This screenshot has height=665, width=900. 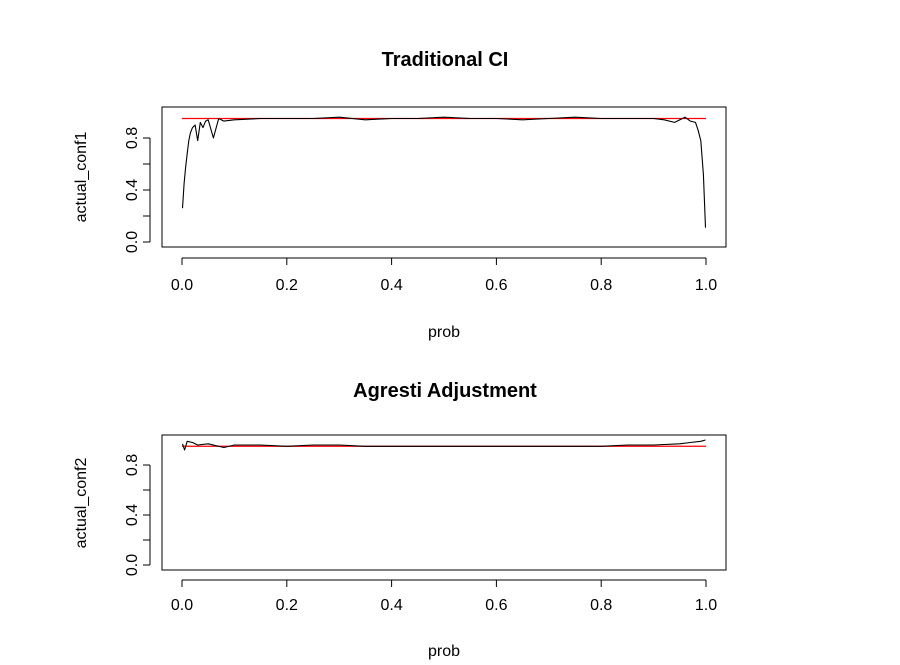 I want to click on y-axis-label: actual_conf1, so click(x=81, y=177).